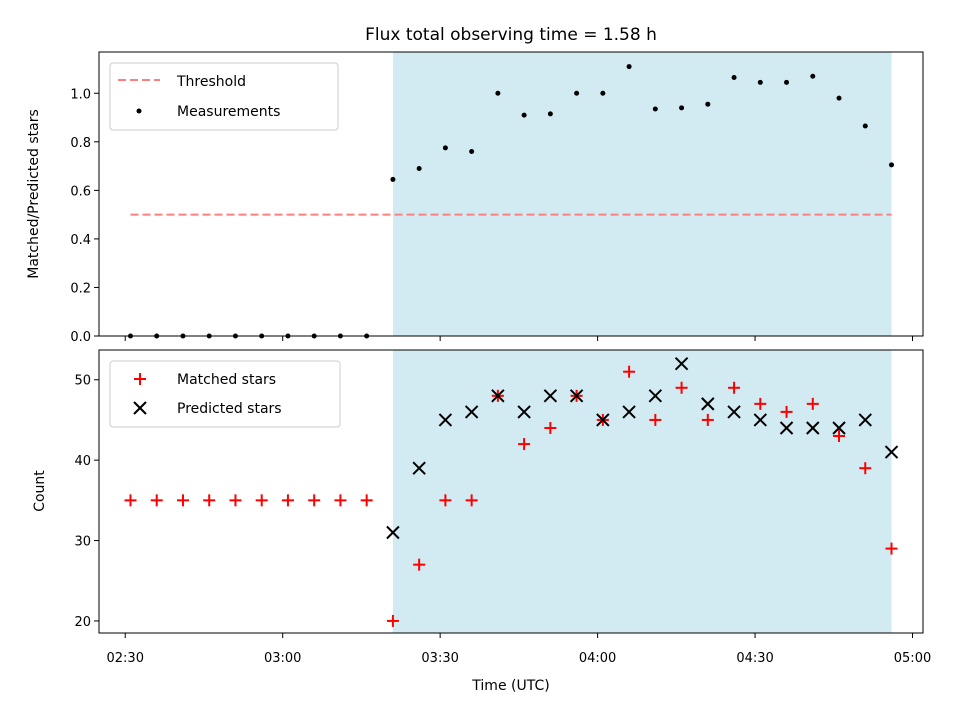 The height and width of the screenshot is (720, 960). I want to click on x-tick-label: 03:00, so click(282, 658).